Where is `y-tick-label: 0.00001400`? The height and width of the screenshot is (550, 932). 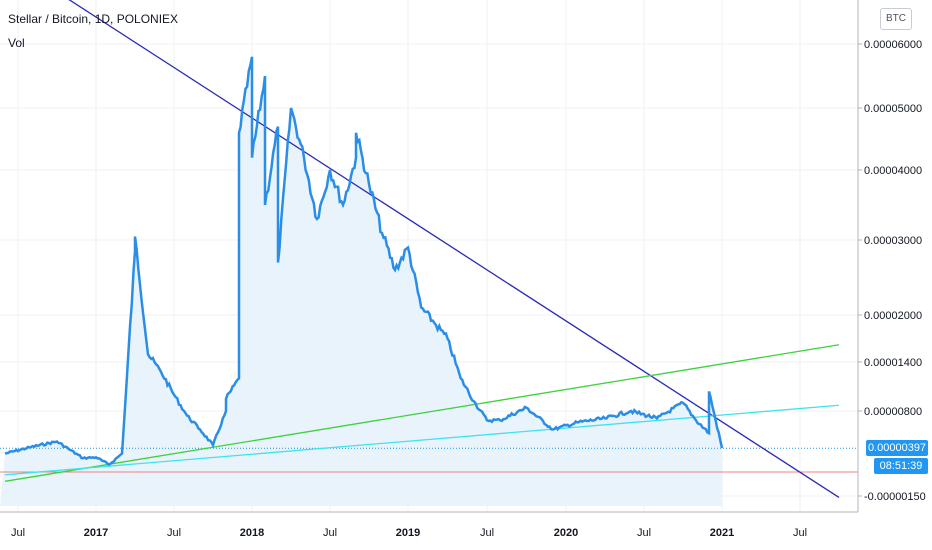
y-tick-label: 0.00001400 is located at coordinates (893, 363).